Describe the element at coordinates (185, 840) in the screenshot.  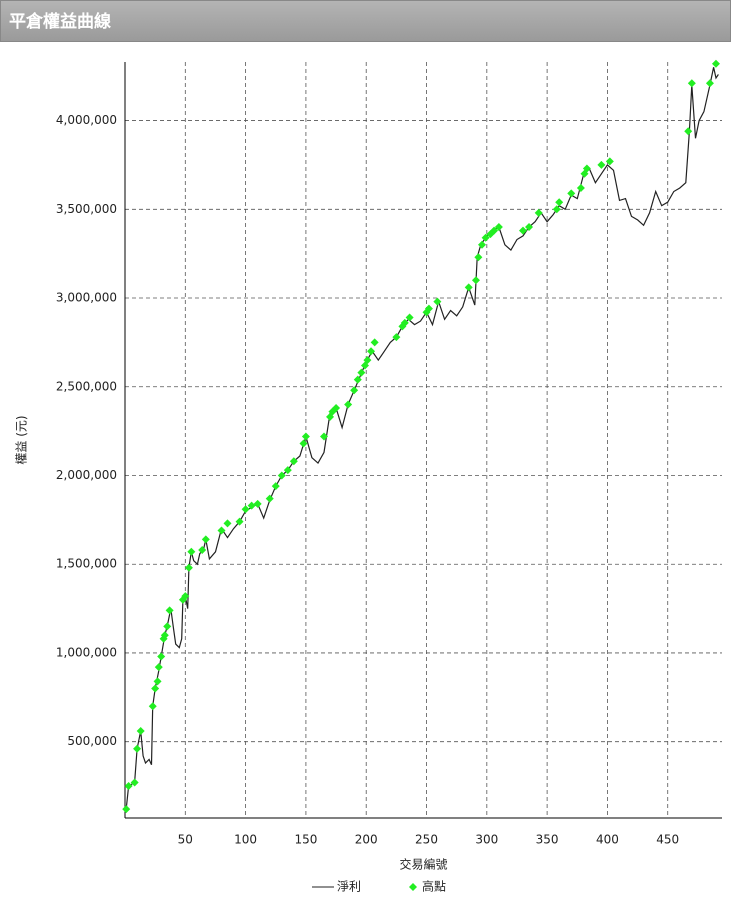
I see `x-tick-label: 50` at that location.